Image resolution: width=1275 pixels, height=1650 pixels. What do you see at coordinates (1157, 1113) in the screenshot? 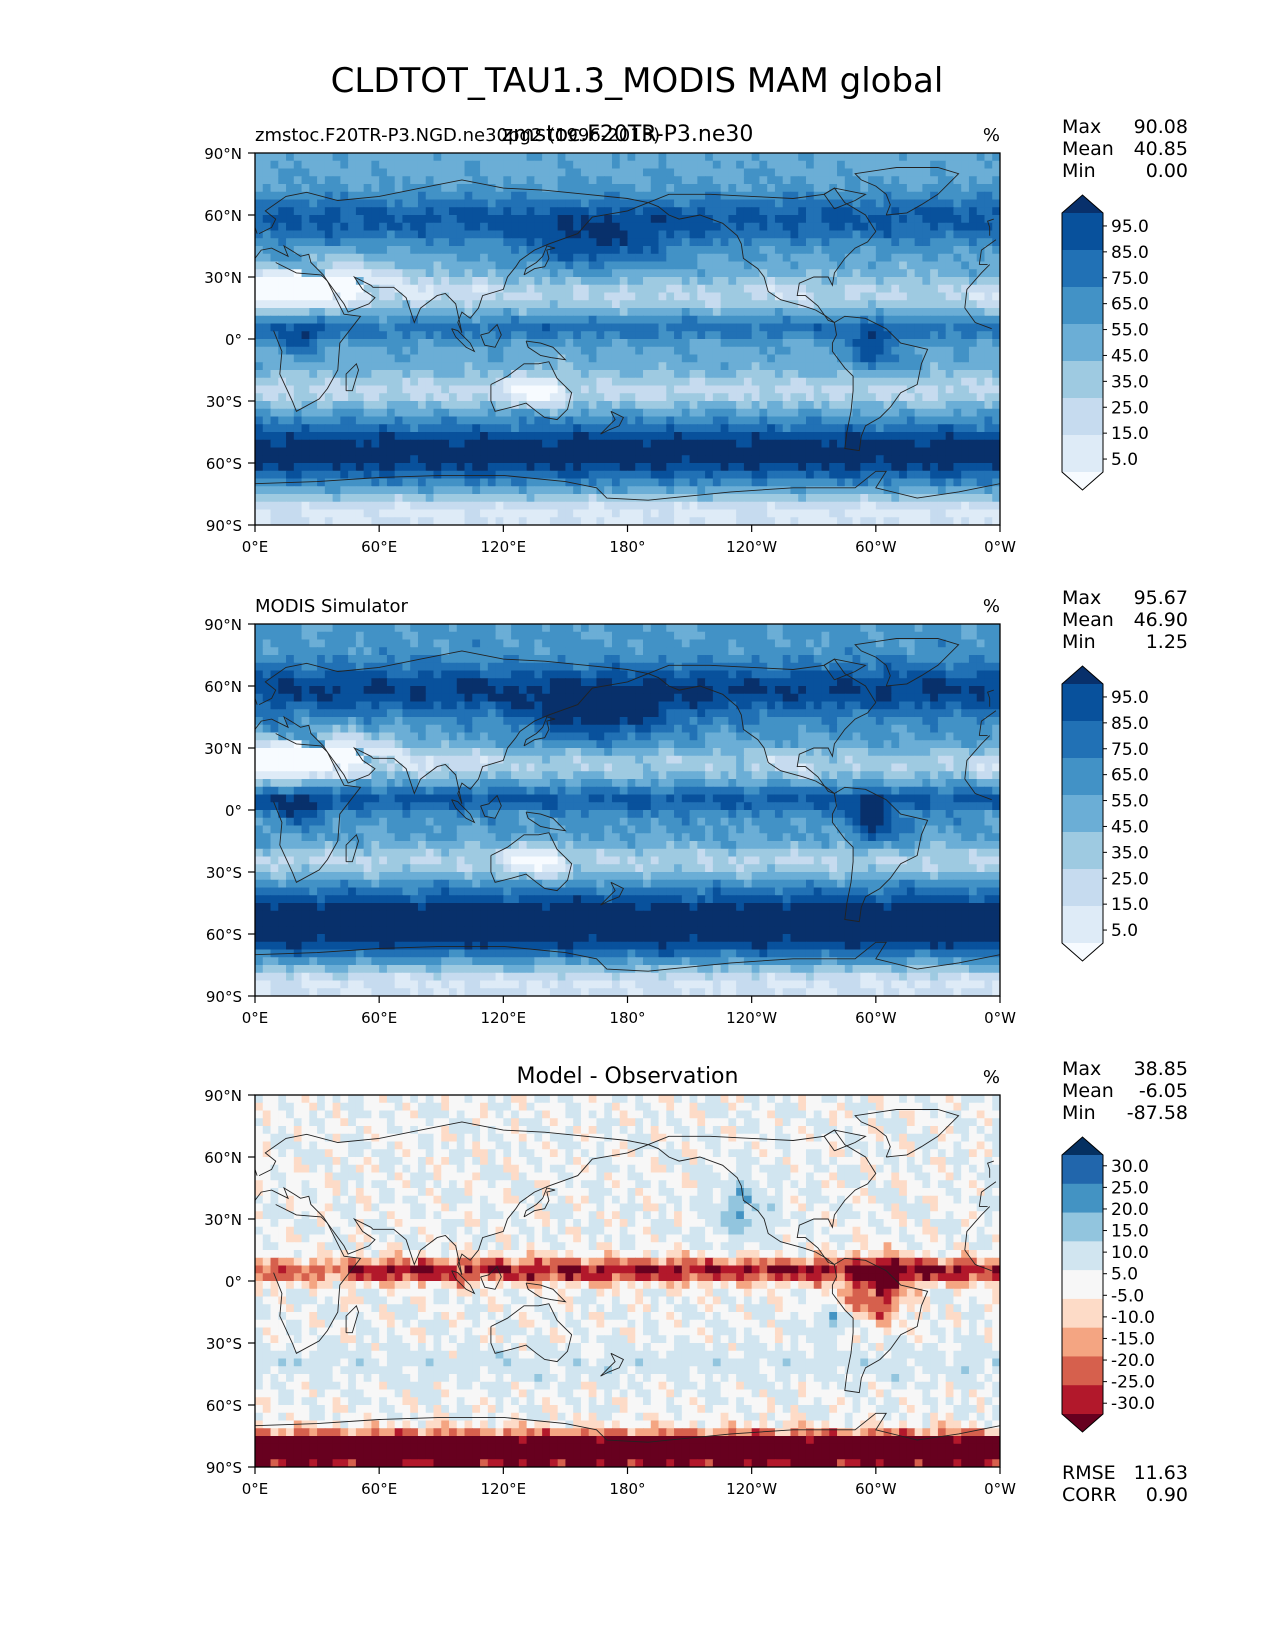
I see `stat-value: -87.58` at bounding box center [1157, 1113].